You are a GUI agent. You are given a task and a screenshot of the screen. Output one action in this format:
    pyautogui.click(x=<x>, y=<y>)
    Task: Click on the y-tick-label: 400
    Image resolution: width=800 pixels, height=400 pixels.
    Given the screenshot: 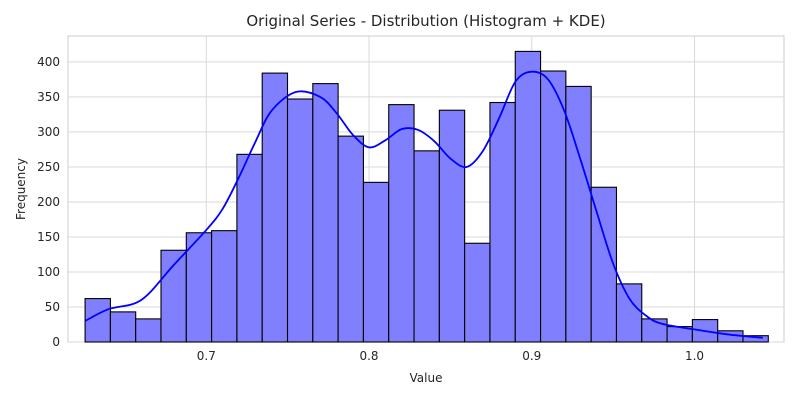 What is the action you would take?
    pyautogui.click(x=48, y=62)
    